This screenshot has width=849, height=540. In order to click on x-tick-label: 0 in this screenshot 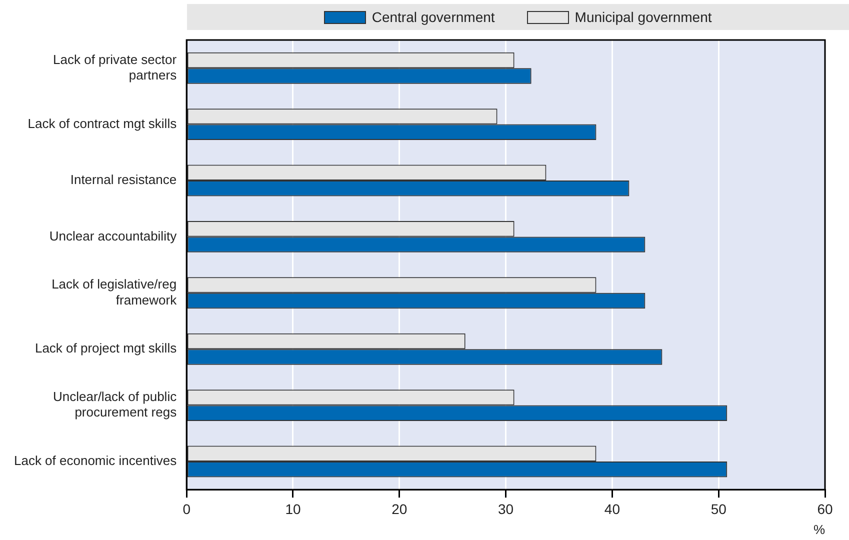, I will do `click(186, 508)`.